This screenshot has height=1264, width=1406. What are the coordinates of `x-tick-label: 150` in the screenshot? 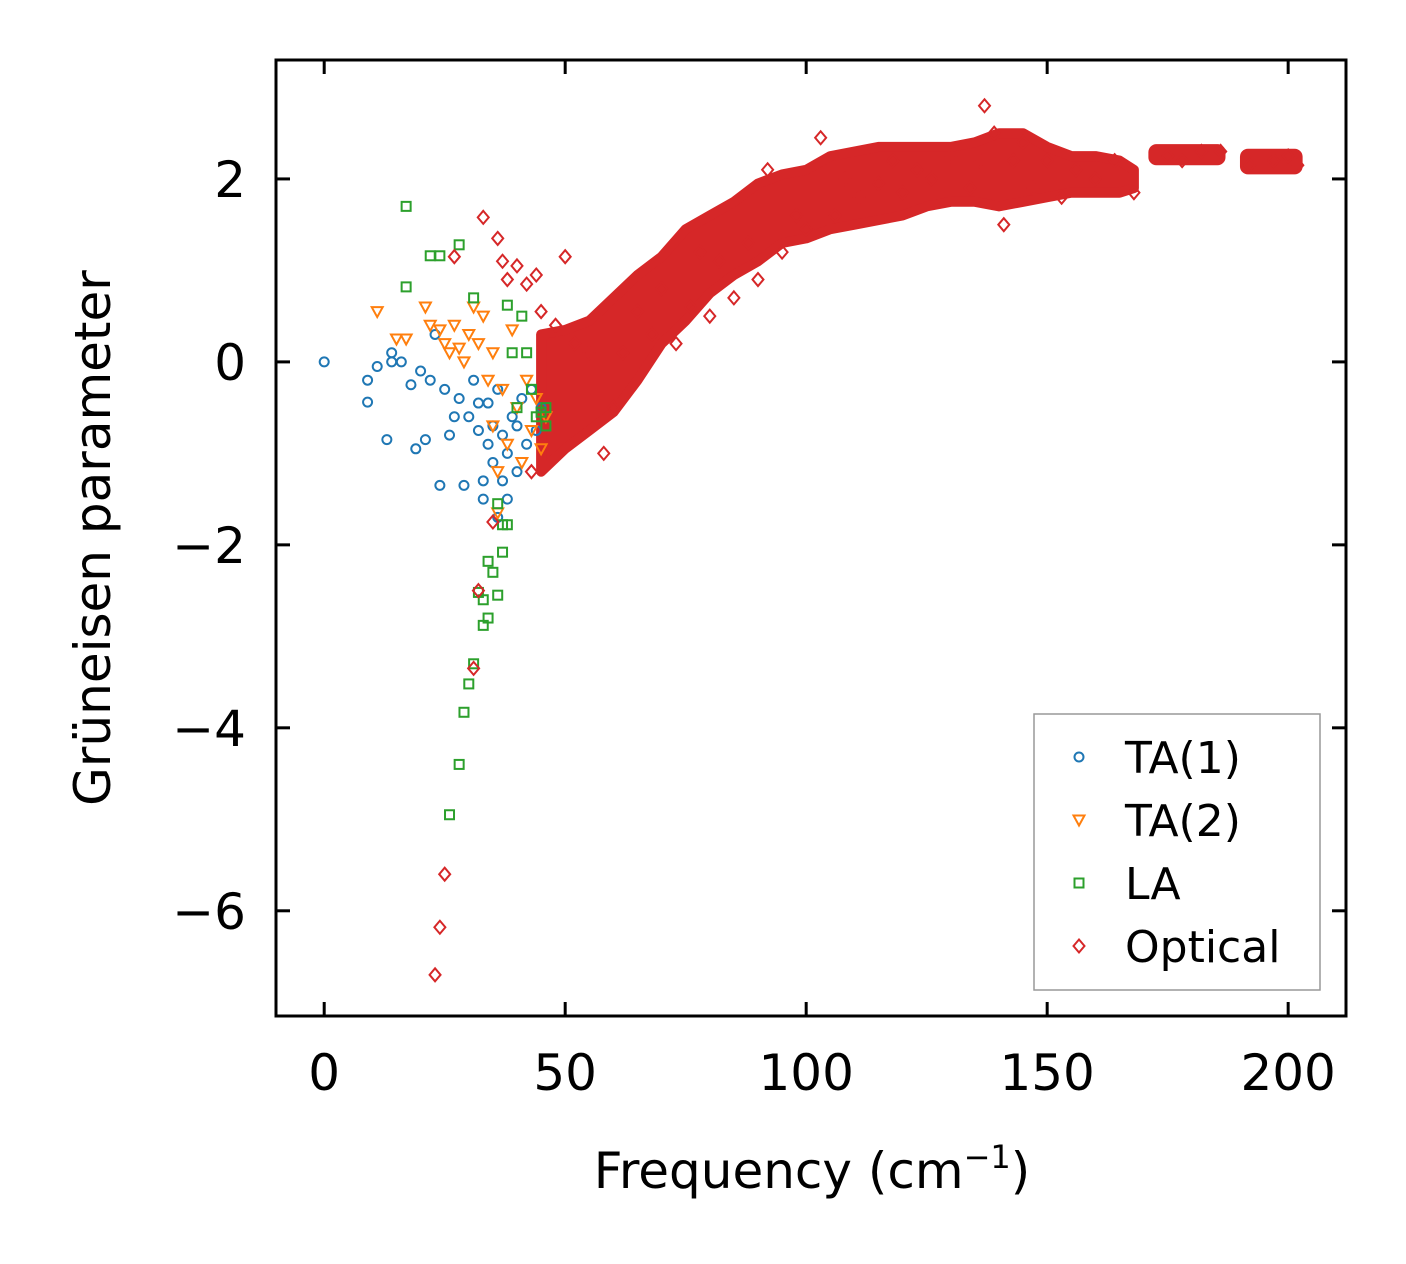 It's located at (1046, 1073).